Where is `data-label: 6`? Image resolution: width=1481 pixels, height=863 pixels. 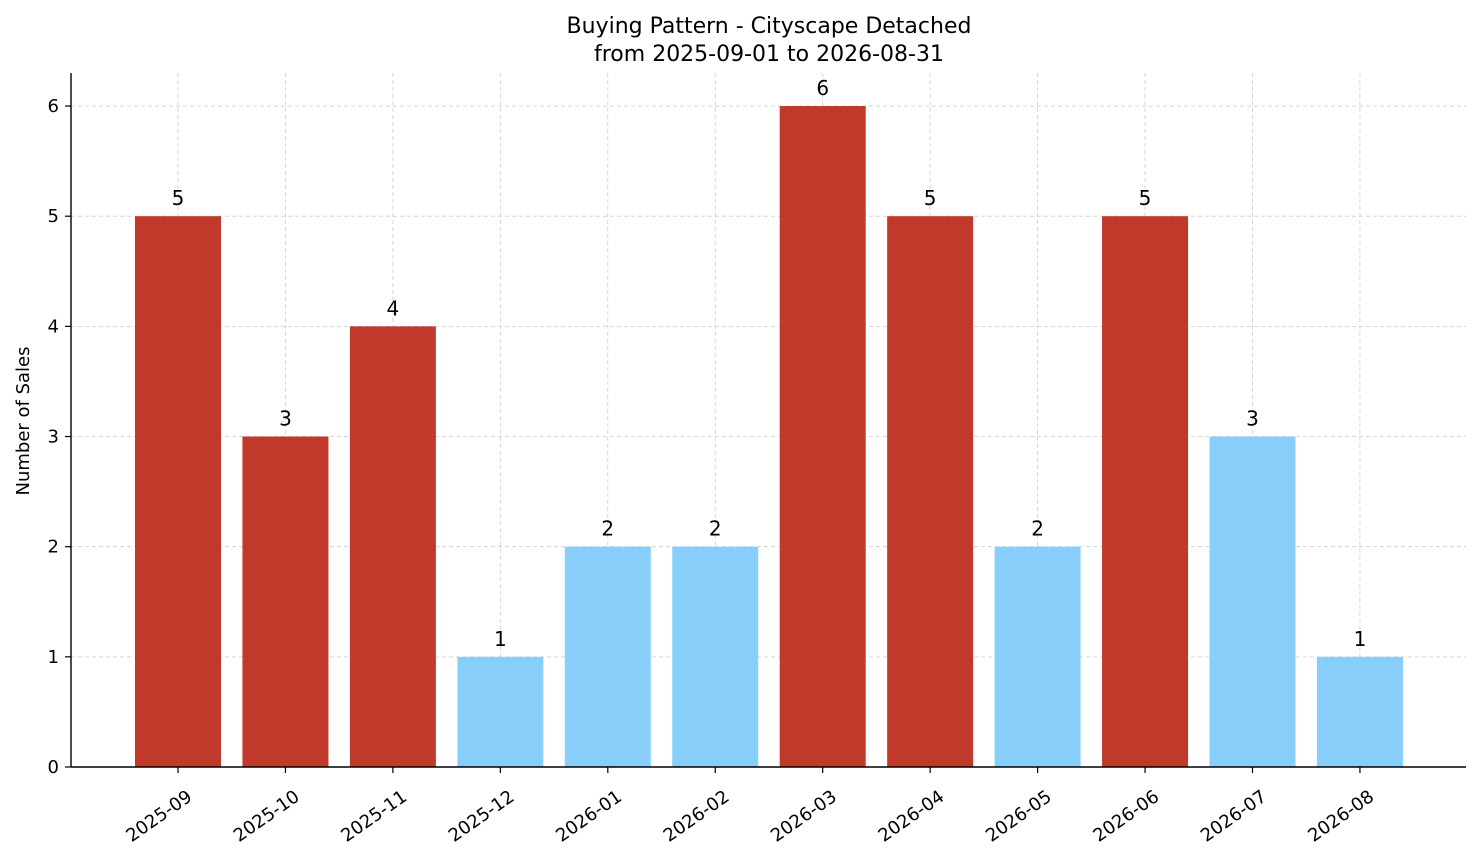
data-label: 6 is located at coordinates (822, 88).